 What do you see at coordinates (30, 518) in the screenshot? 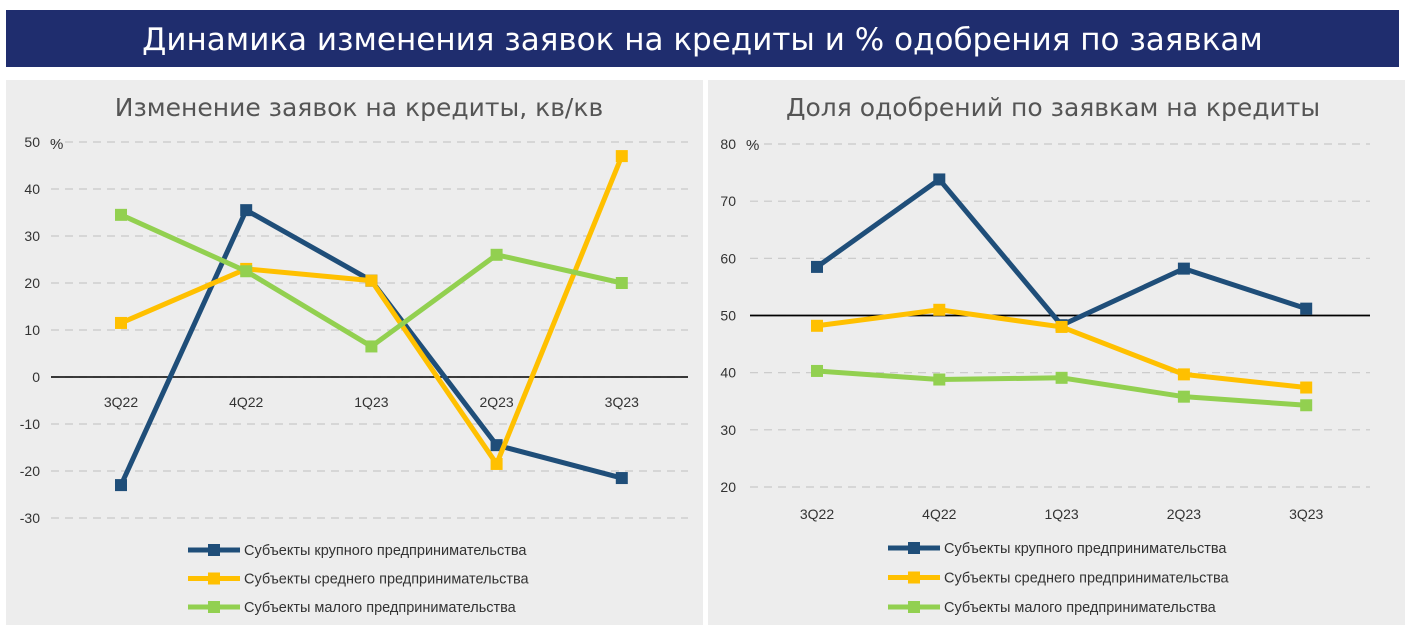
I see `y-tick-label: -30` at bounding box center [30, 518].